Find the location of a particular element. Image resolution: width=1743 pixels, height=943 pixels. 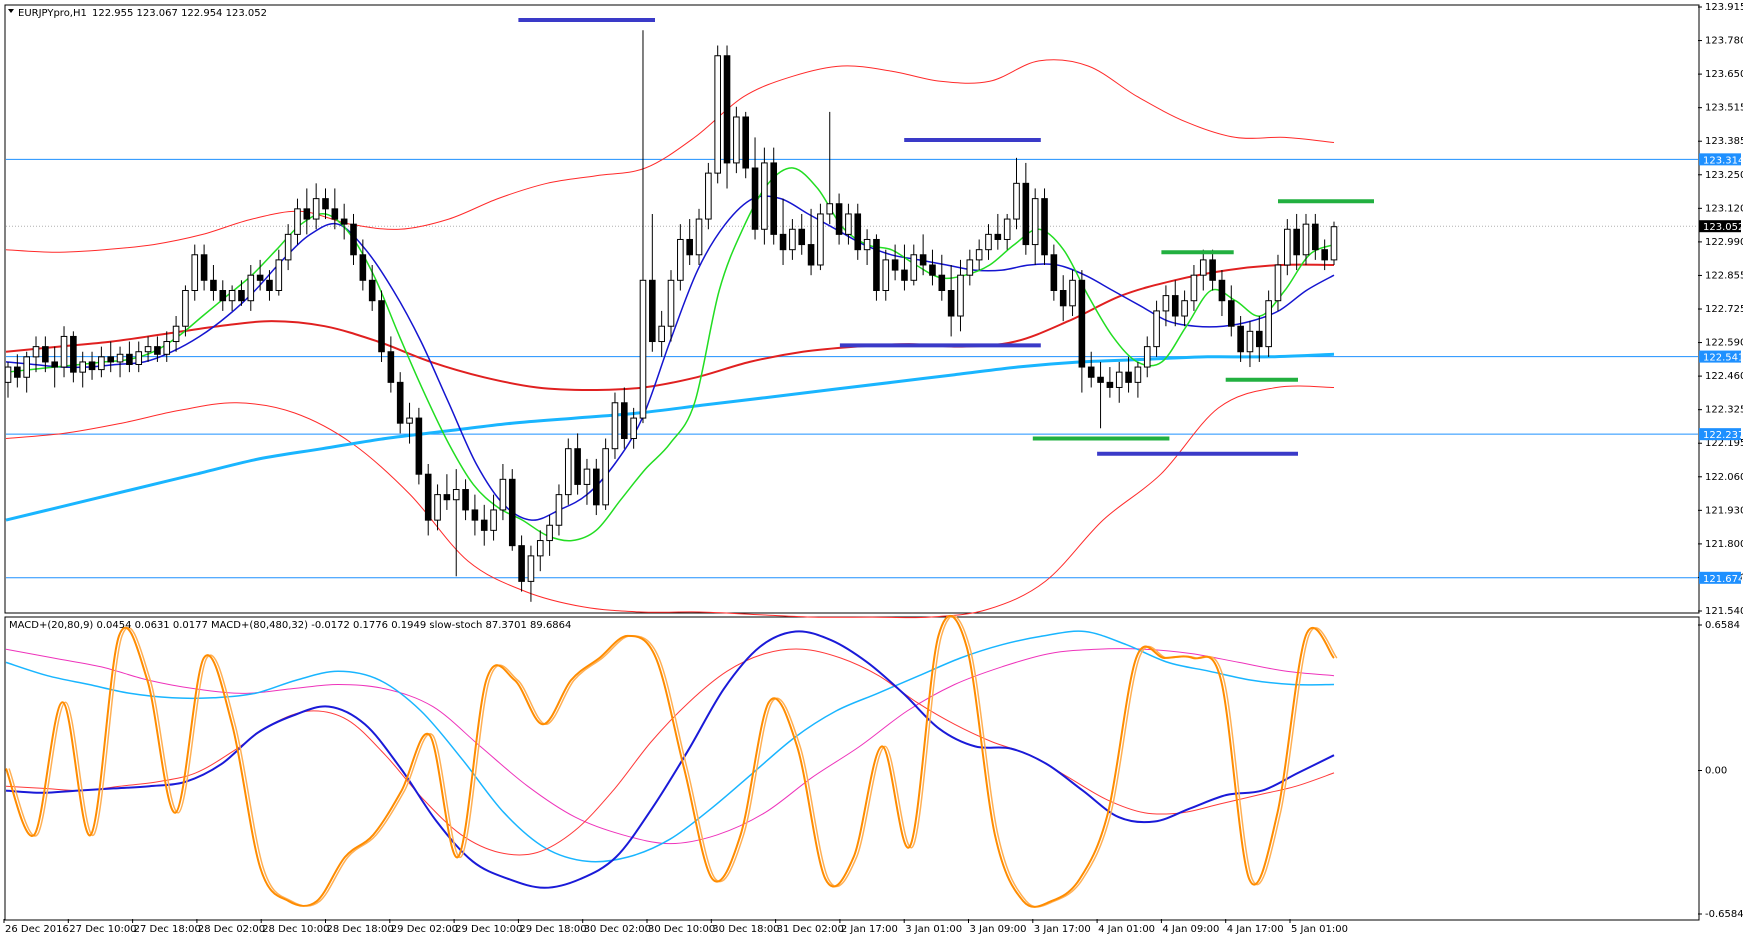

price-tag-label: 123.052 is located at coordinates (1723, 227).